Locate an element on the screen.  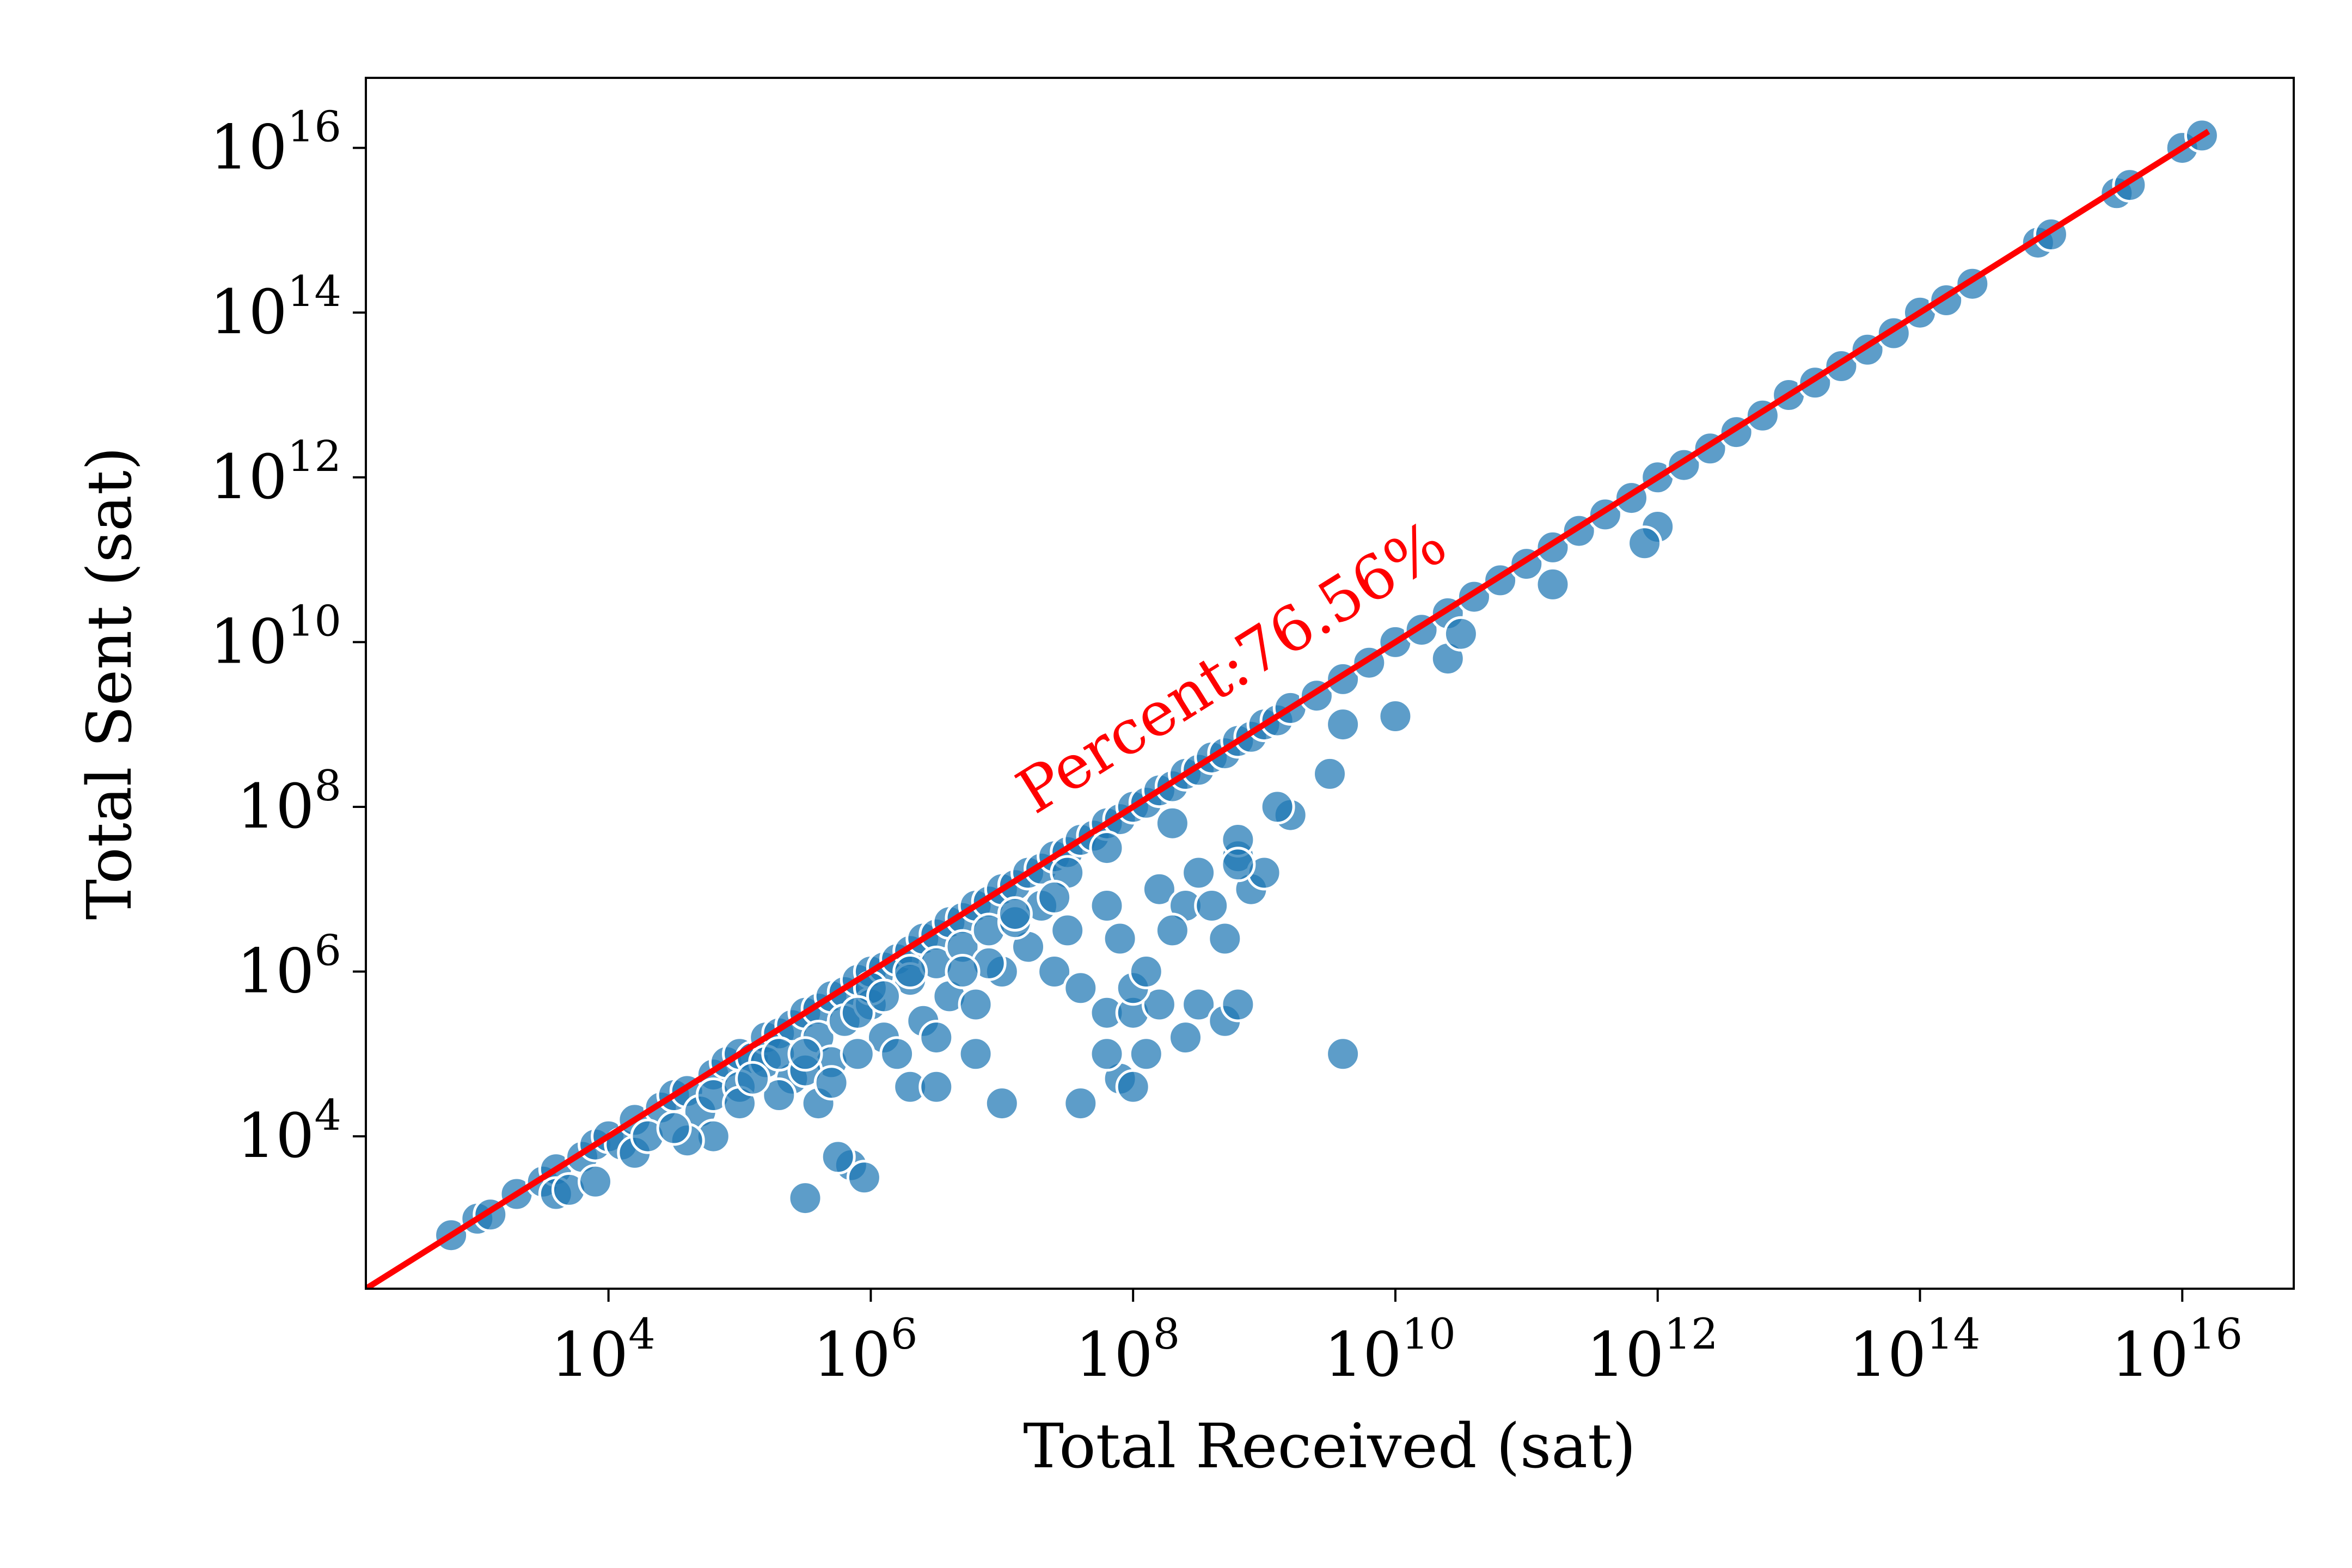
y-tick-label: 10⁶ is located at coordinates (289, 967).